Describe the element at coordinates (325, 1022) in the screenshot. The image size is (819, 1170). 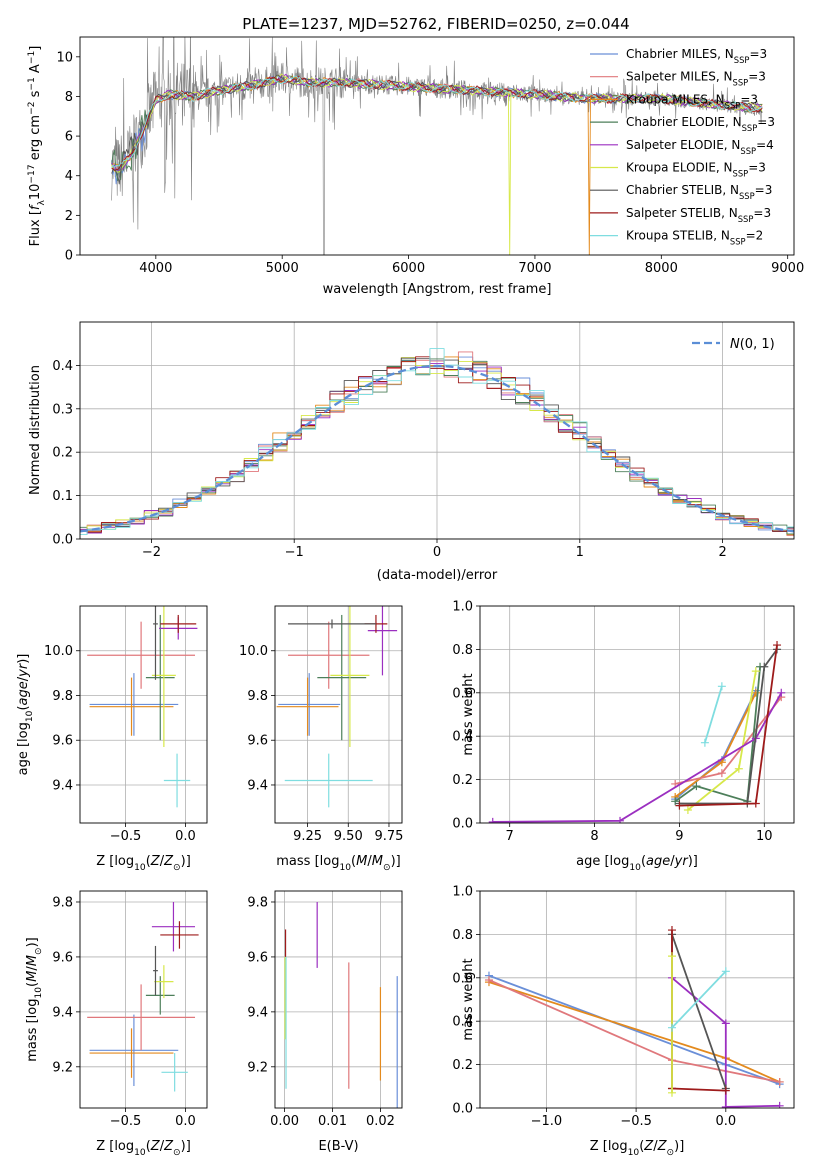
I see `panel-mass_vs_ebv: 0.00 0.01 0.02 9.2 9.4 9.6 9.8 E(B-V)` at that location.